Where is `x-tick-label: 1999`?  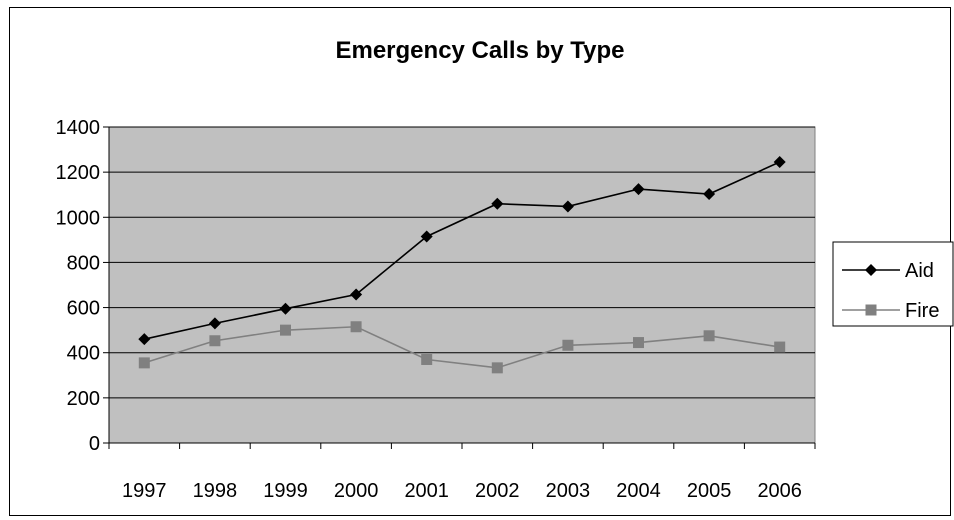 x-tick-label: 1999 is located at coordinates (285, 491).